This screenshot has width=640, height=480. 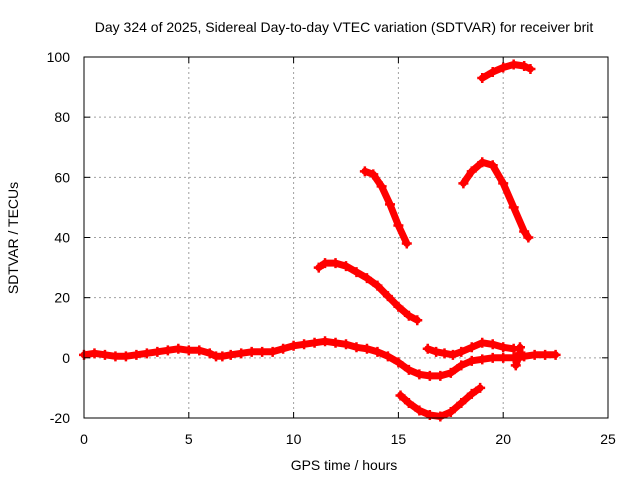 I want to click on y-tick-label: 40, so click(x=62, y=238).